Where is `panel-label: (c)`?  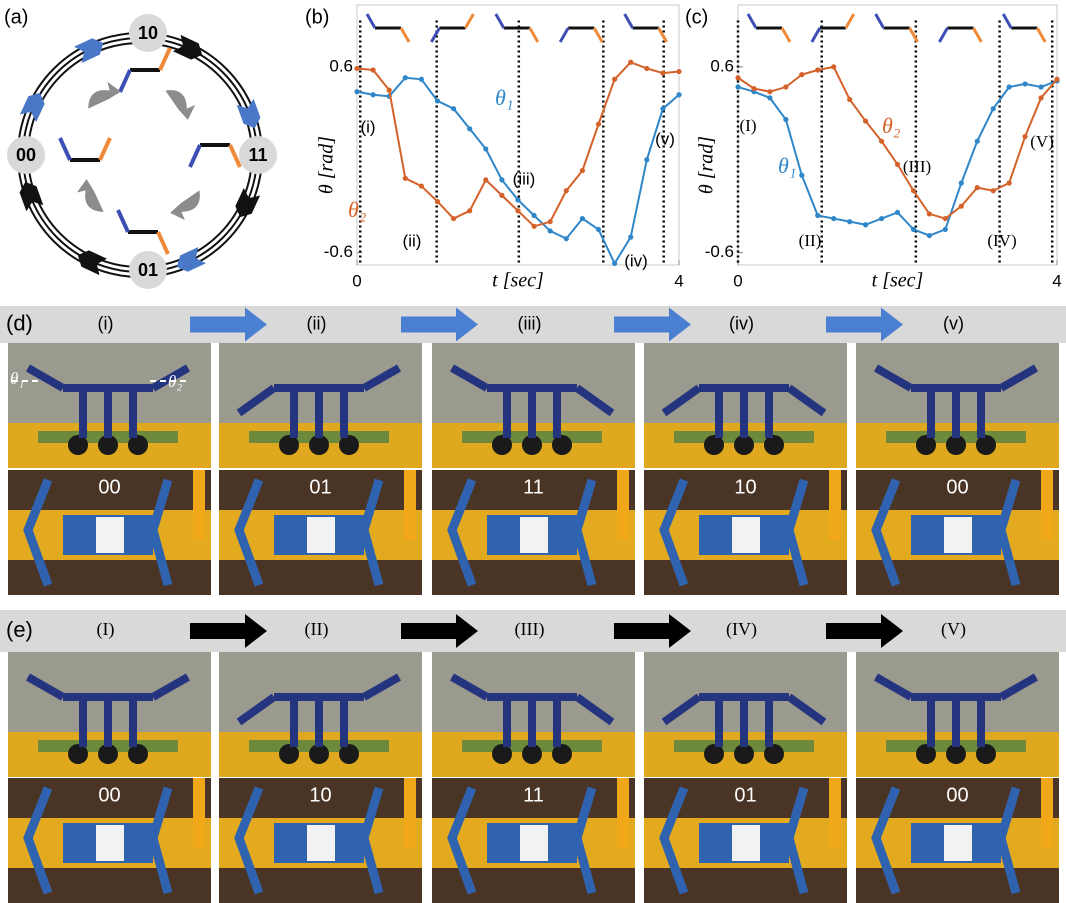
panel-label: (c) is located at coordinates (696, 17).